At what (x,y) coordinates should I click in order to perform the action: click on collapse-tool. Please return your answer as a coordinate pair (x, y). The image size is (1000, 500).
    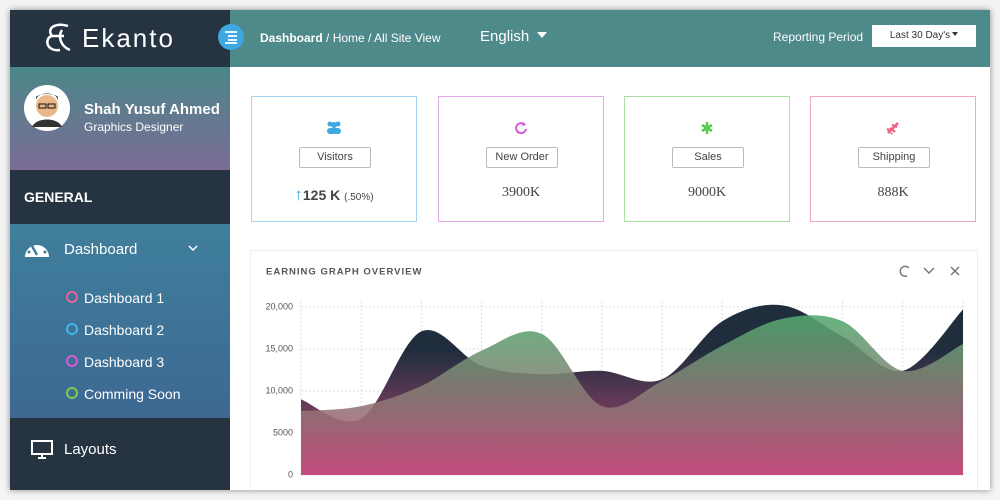
    Looking at the image, I should click on (929, 271).